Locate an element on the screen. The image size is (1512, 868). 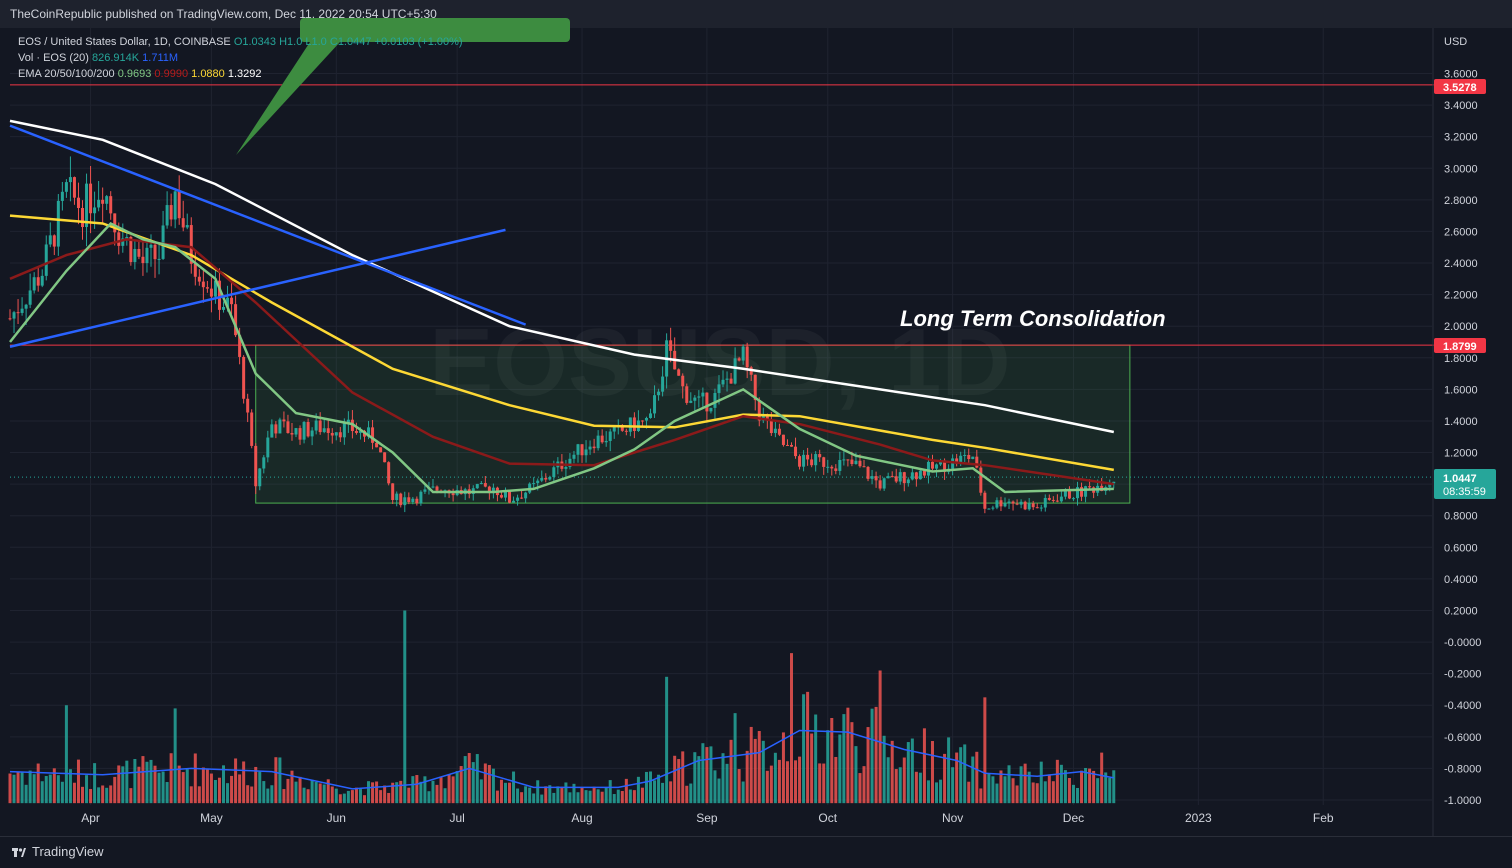
legend-low: L1.0 is located at coordinates (316, 42).